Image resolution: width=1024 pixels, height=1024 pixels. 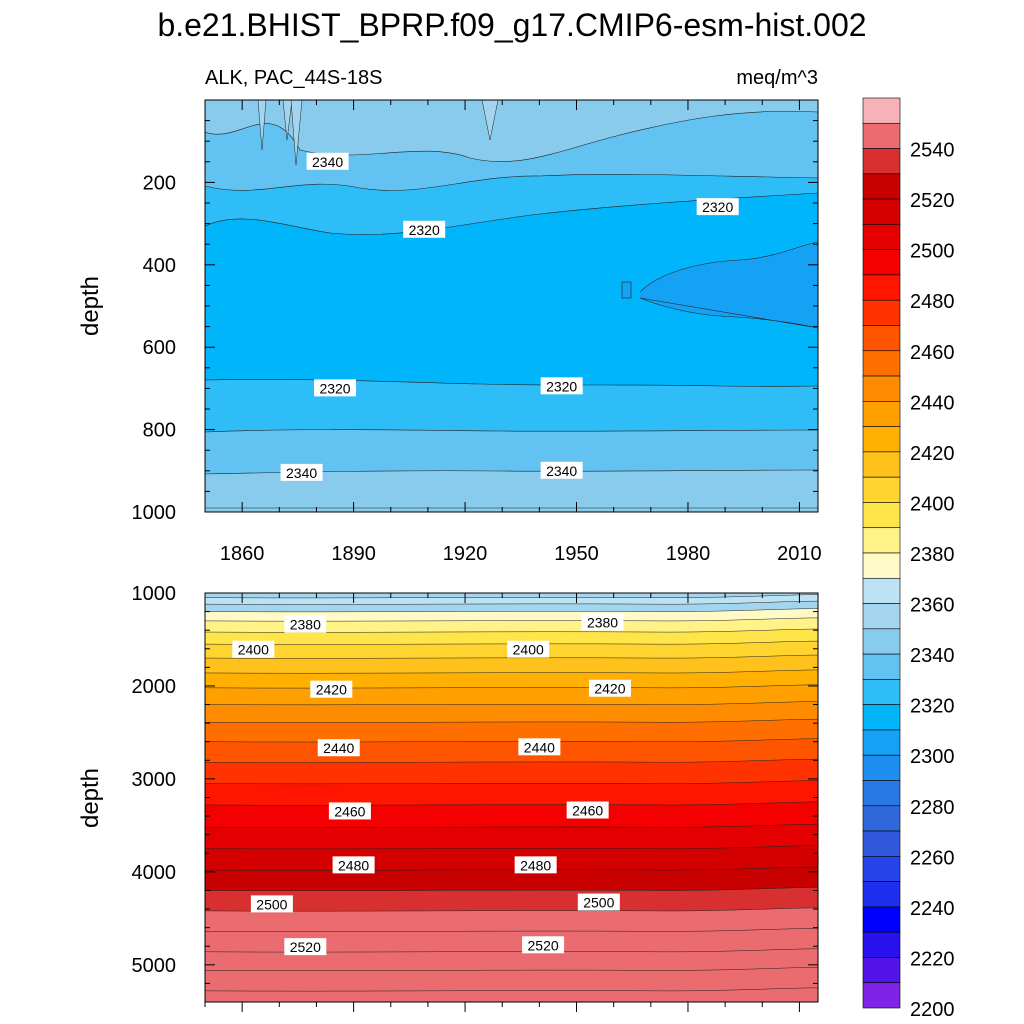 I want to click on svg-text: 2500, so click(x=271, y=904).